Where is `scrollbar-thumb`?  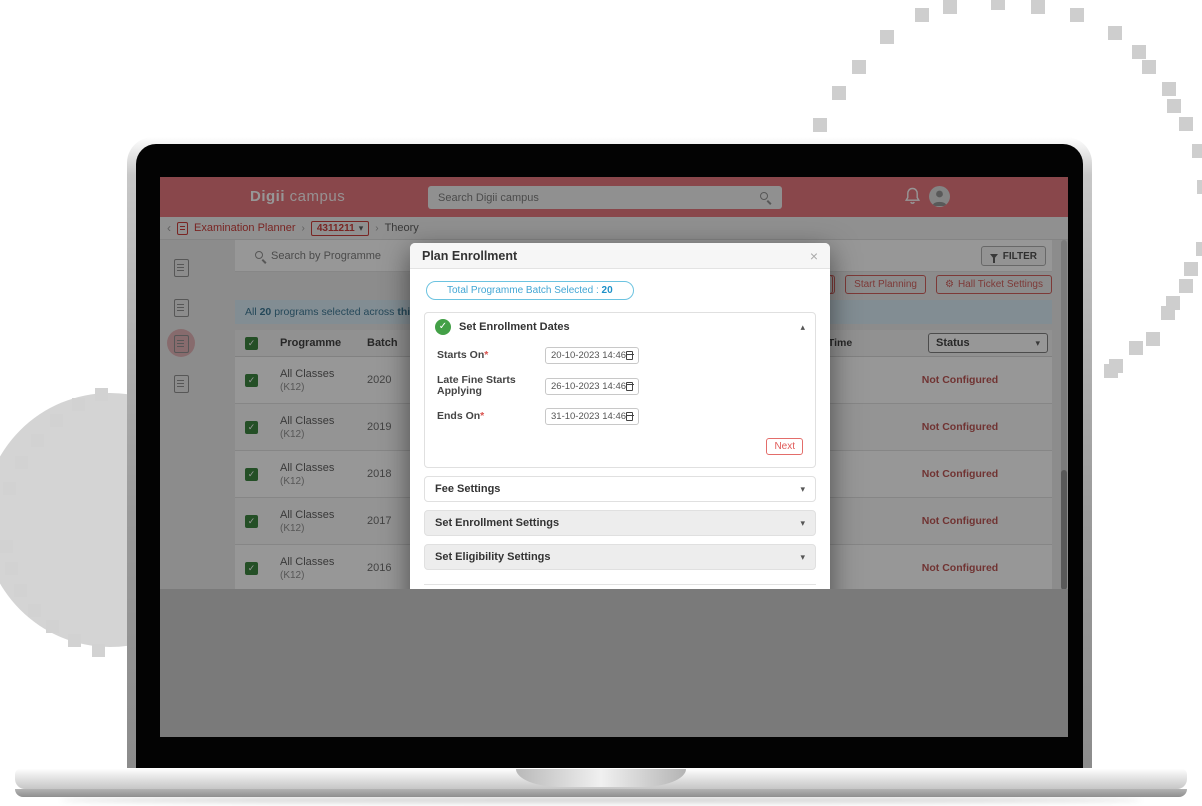
scrollbar-thumb is located at coordinates (1064, 529).